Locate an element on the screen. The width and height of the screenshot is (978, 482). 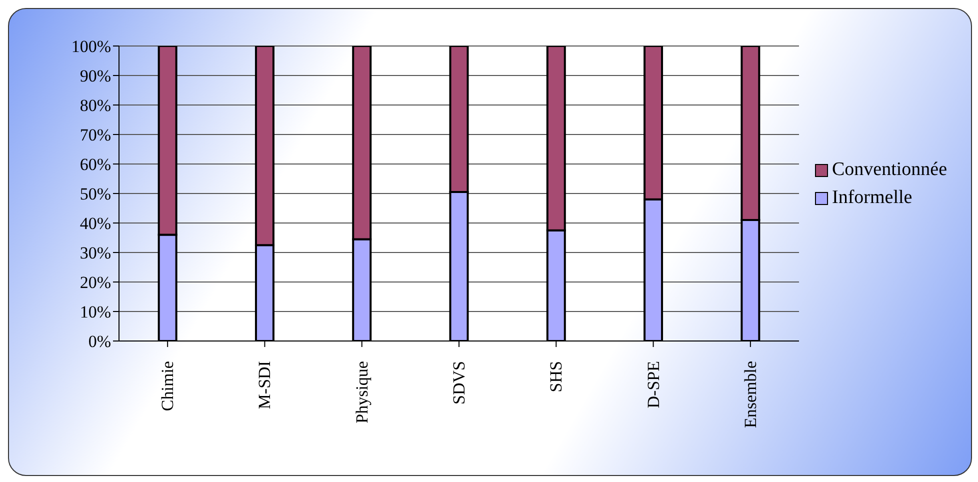
y-tick-label: 100% is located at coordinates (91, 46).